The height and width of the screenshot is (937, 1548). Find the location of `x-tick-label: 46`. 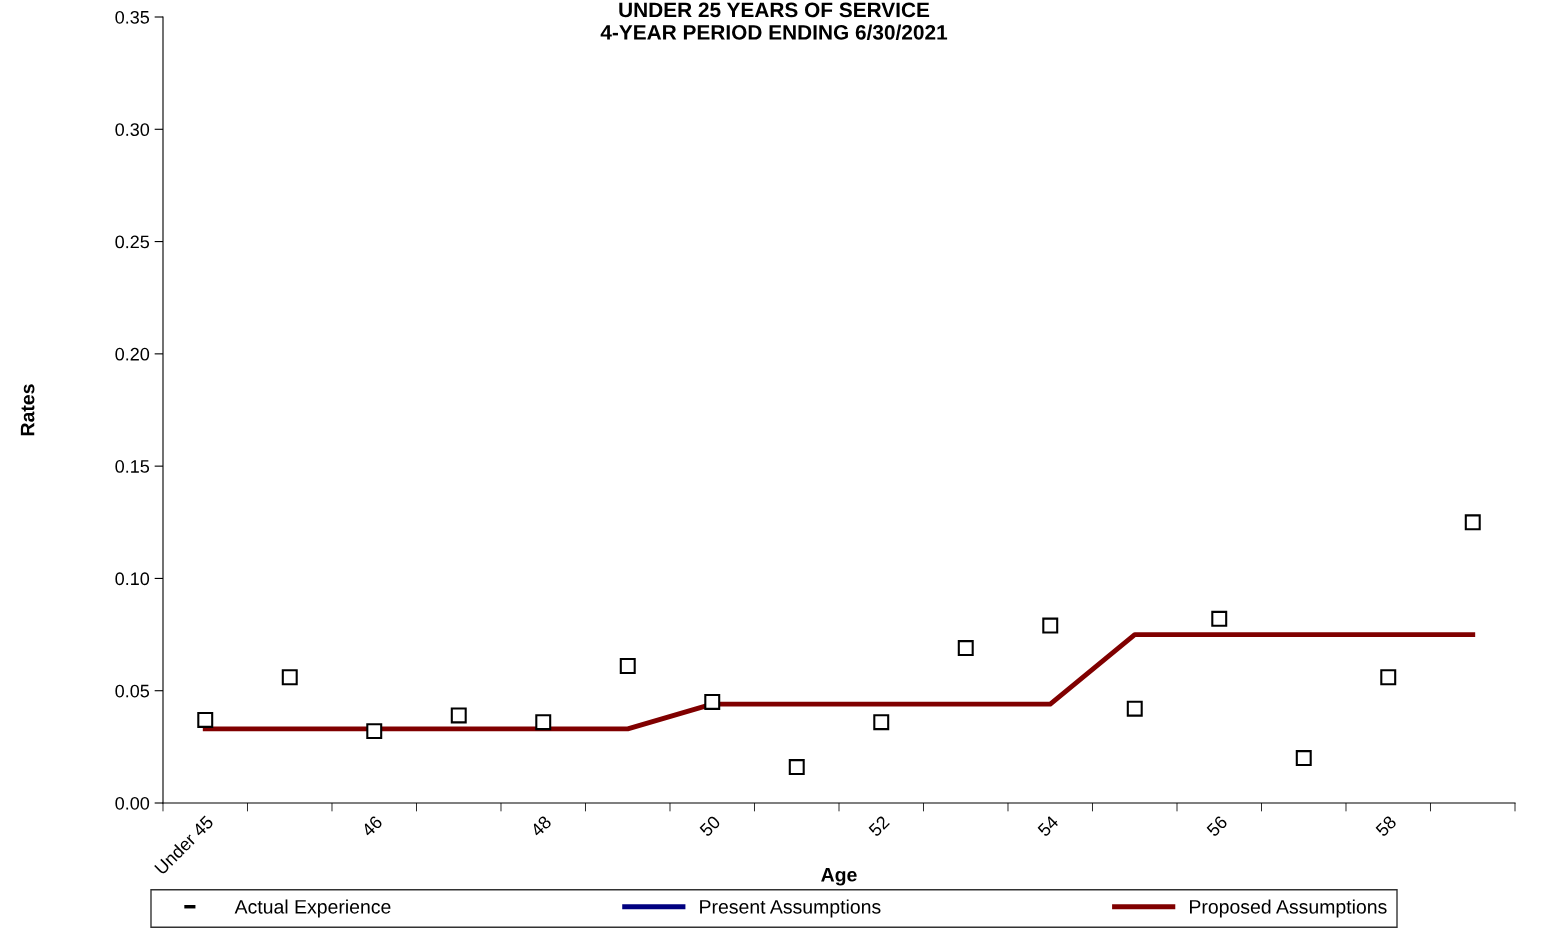

x-tick-label: 46 is located at coordinates (372, 826).